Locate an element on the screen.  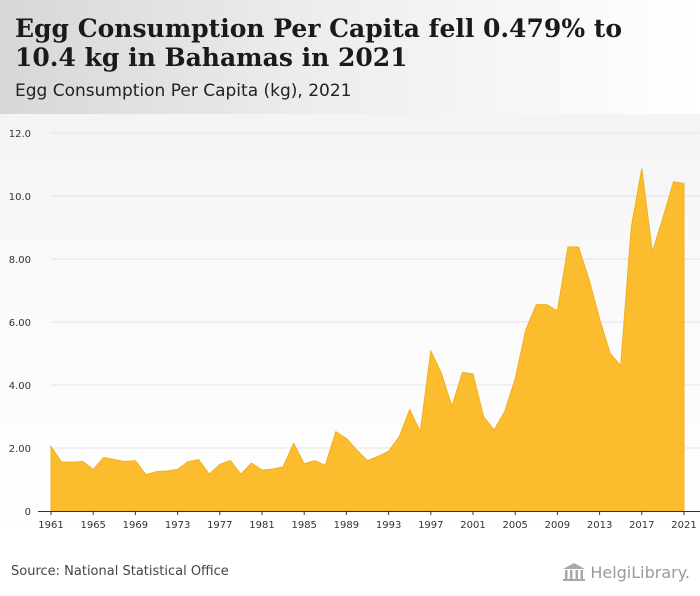
x-tick-label: 1965 is located at coordinates (92, 525).